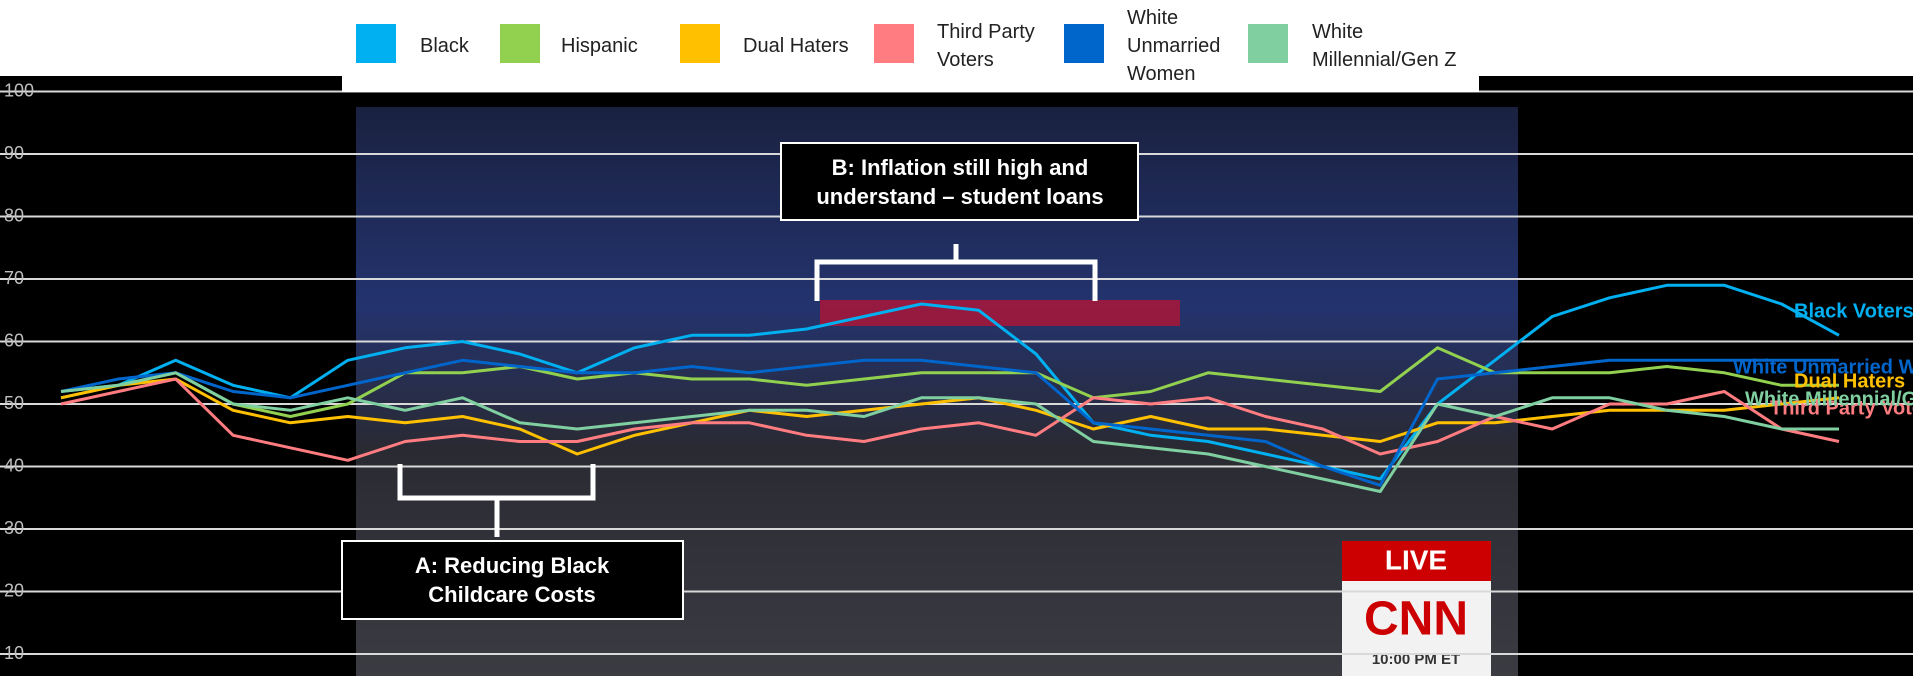 This screenshot has height=676, width=1913. I want to click on end-label: Dual Haters, so click(1849, 381).